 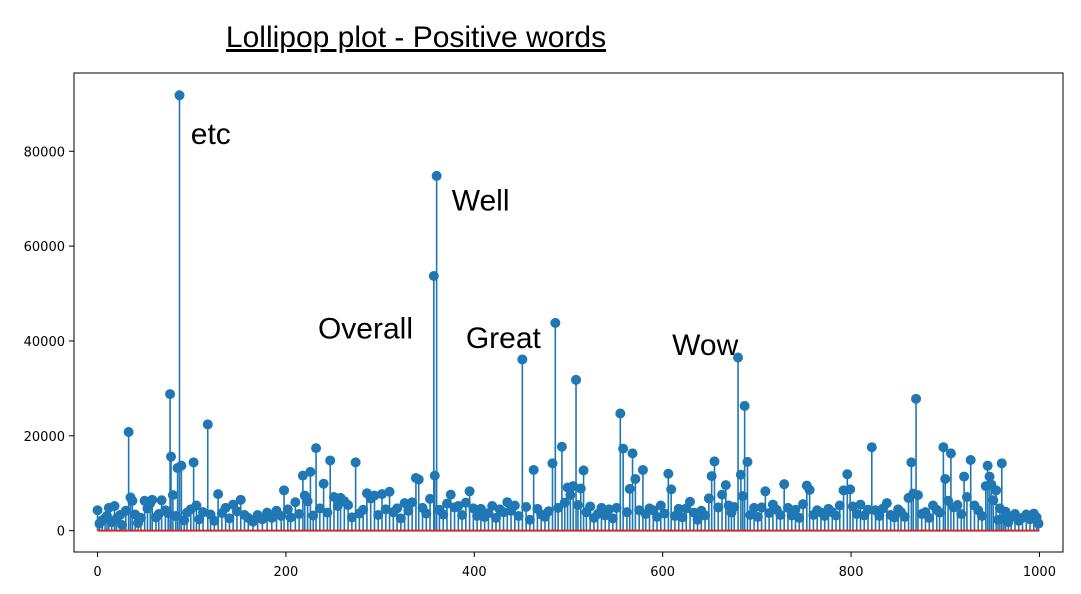 I want to click on x-tick-label-5: 1000, so click(x=1039, y=572).